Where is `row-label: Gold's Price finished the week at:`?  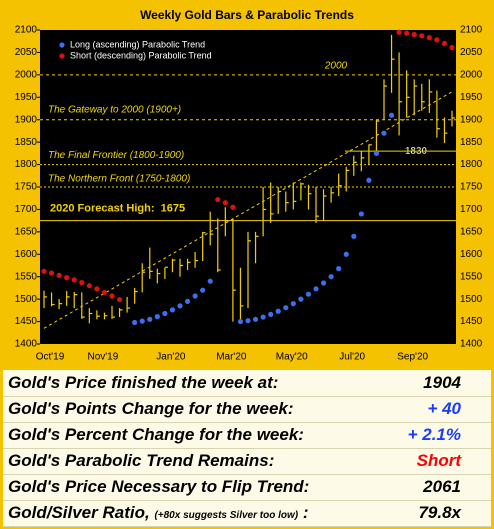
row-label: Gold's Price finished the week at: is located at coordinates (143, 383).